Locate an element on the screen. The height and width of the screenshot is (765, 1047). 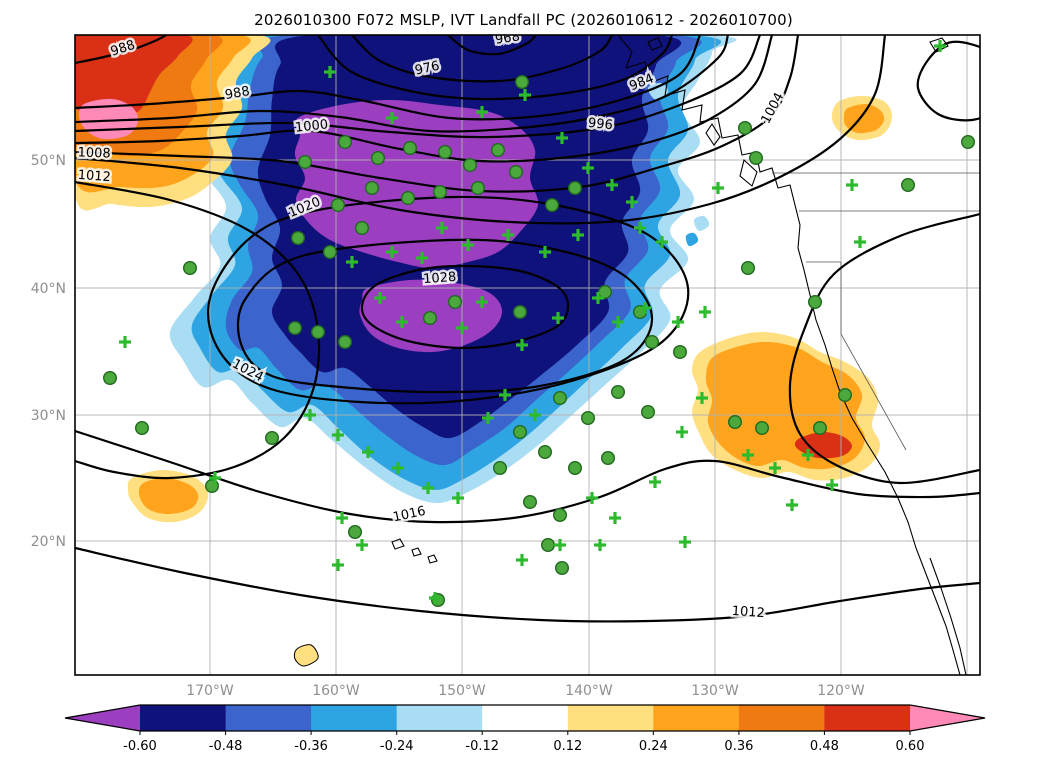
isobar-label: 1000 is located at coordinates (311, 126).